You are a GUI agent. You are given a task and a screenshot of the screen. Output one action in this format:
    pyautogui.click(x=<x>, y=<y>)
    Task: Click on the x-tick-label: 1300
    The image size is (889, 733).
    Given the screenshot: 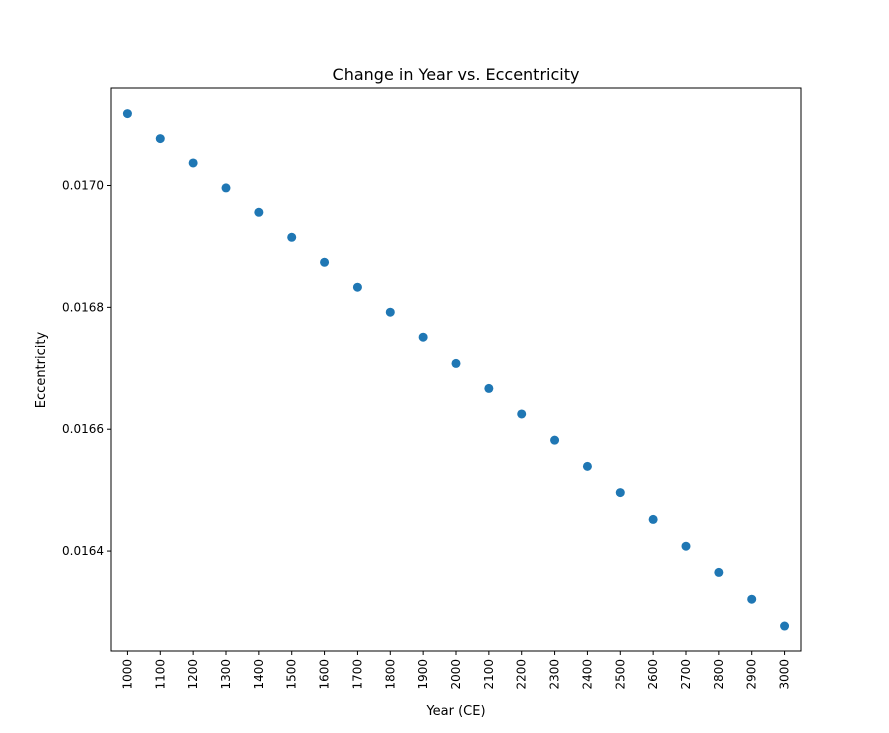 What is the action you would take?
    pyautogui.click(x=226, y=674)
    